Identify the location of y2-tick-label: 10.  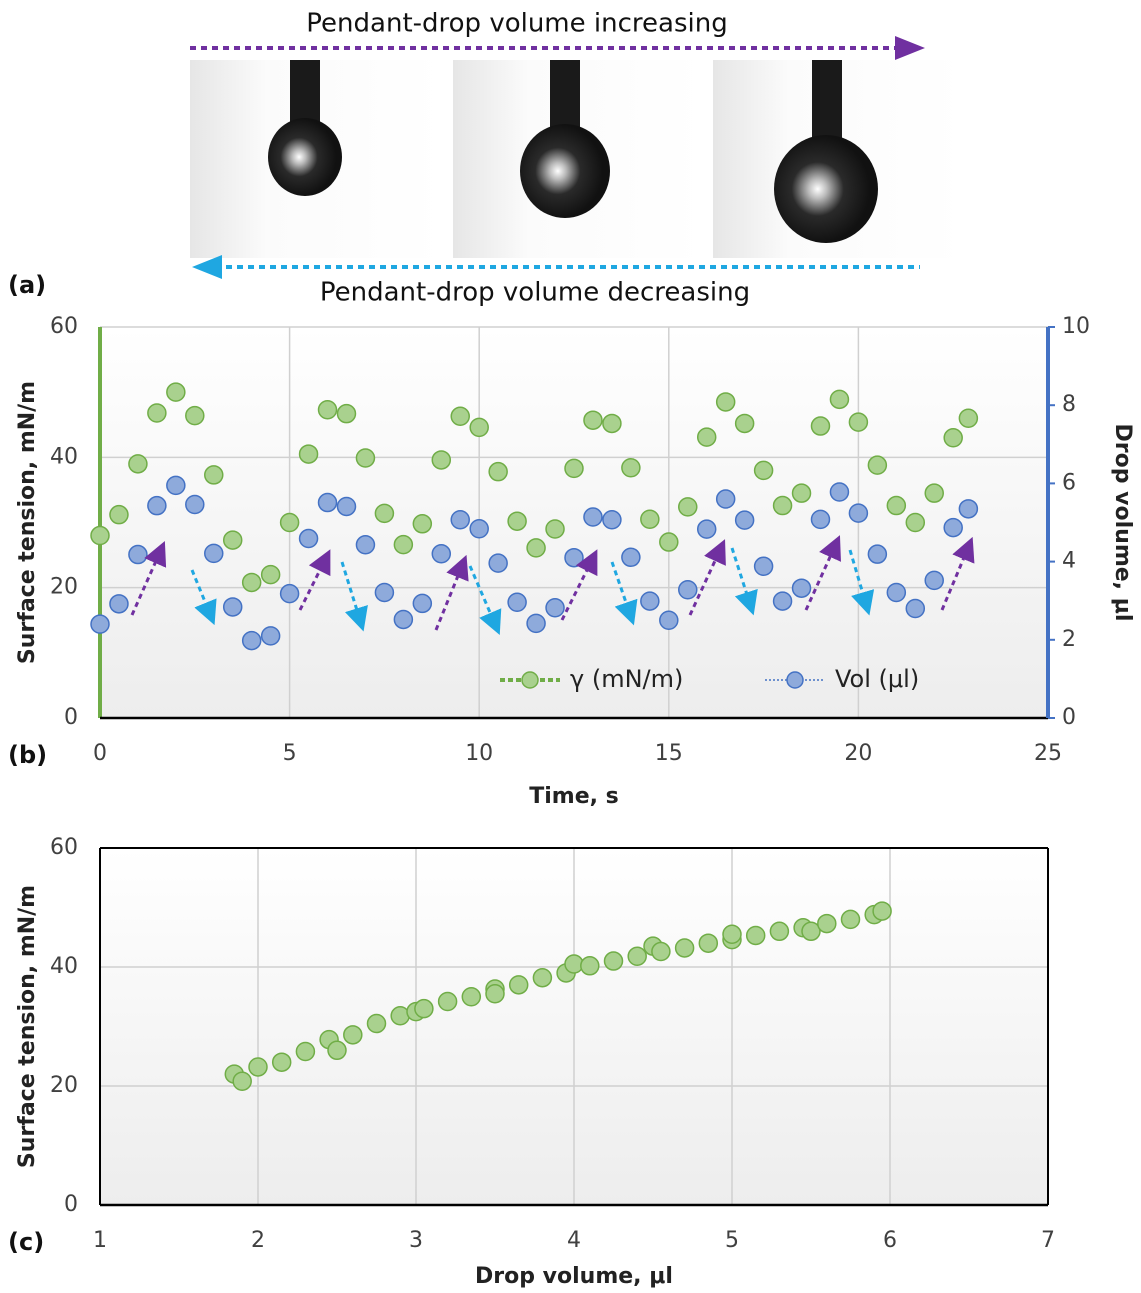
(1076, 326).